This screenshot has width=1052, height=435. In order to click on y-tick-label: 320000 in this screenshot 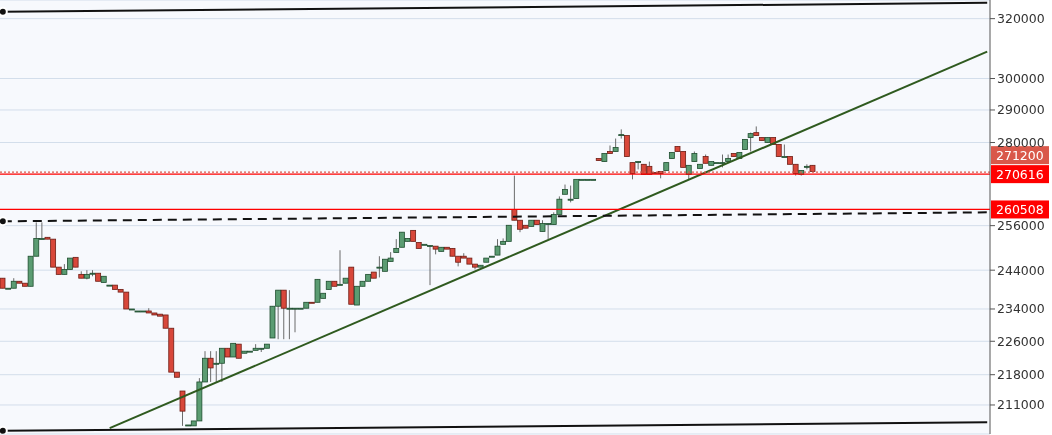, I will do `click(1021, 19)`.